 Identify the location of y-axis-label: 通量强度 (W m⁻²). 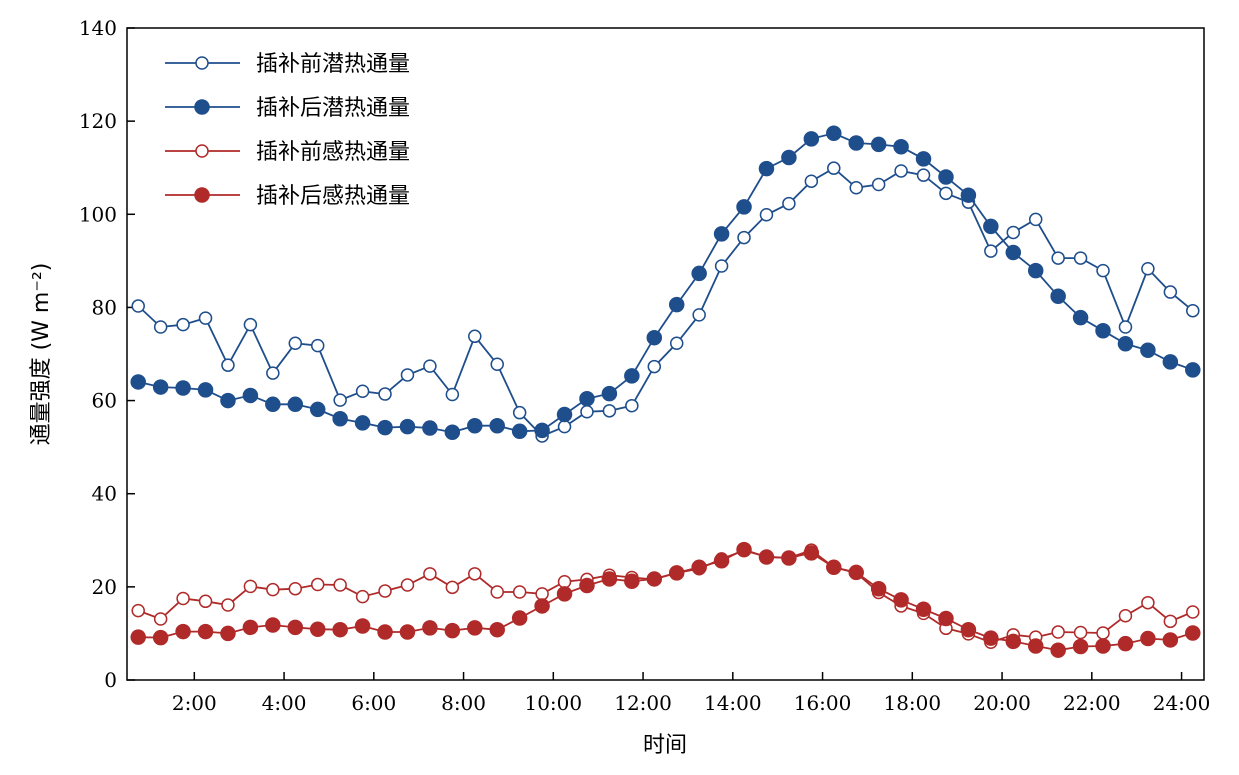
(41, 354).